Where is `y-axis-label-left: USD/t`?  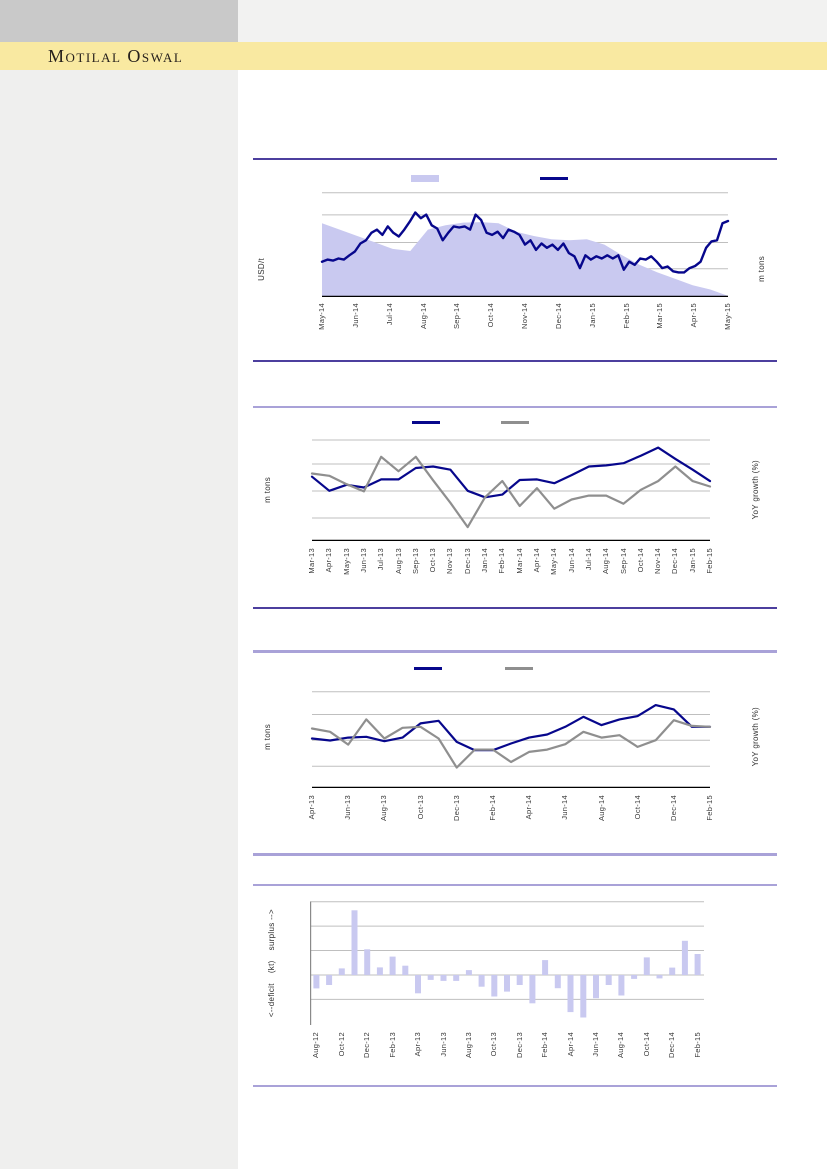 y-axis-label-left: USD/t is located at coordinates (261, 269).